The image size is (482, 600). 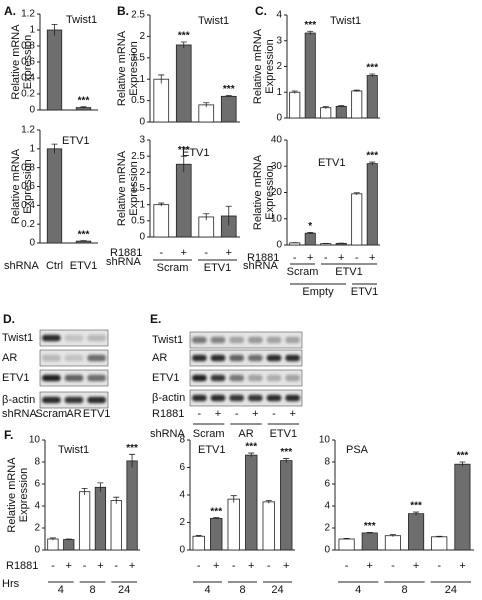 What do you see at coordinates (168, 434) in the screenshot?
I see `row-label: shRNA` at bounding box center [168, 434].